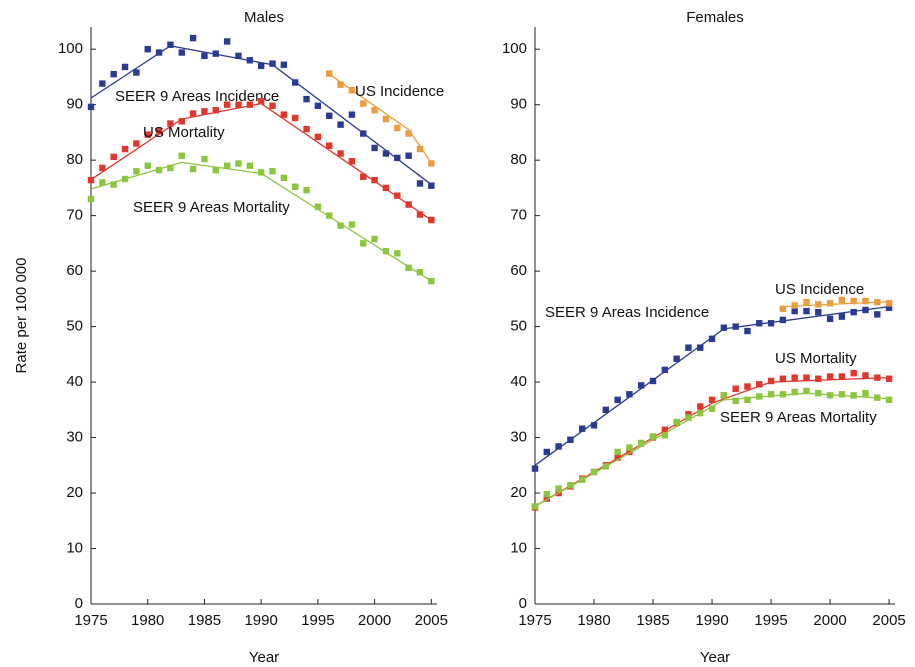  I want to click on x-tick-label: 1995, so click(317, 620).